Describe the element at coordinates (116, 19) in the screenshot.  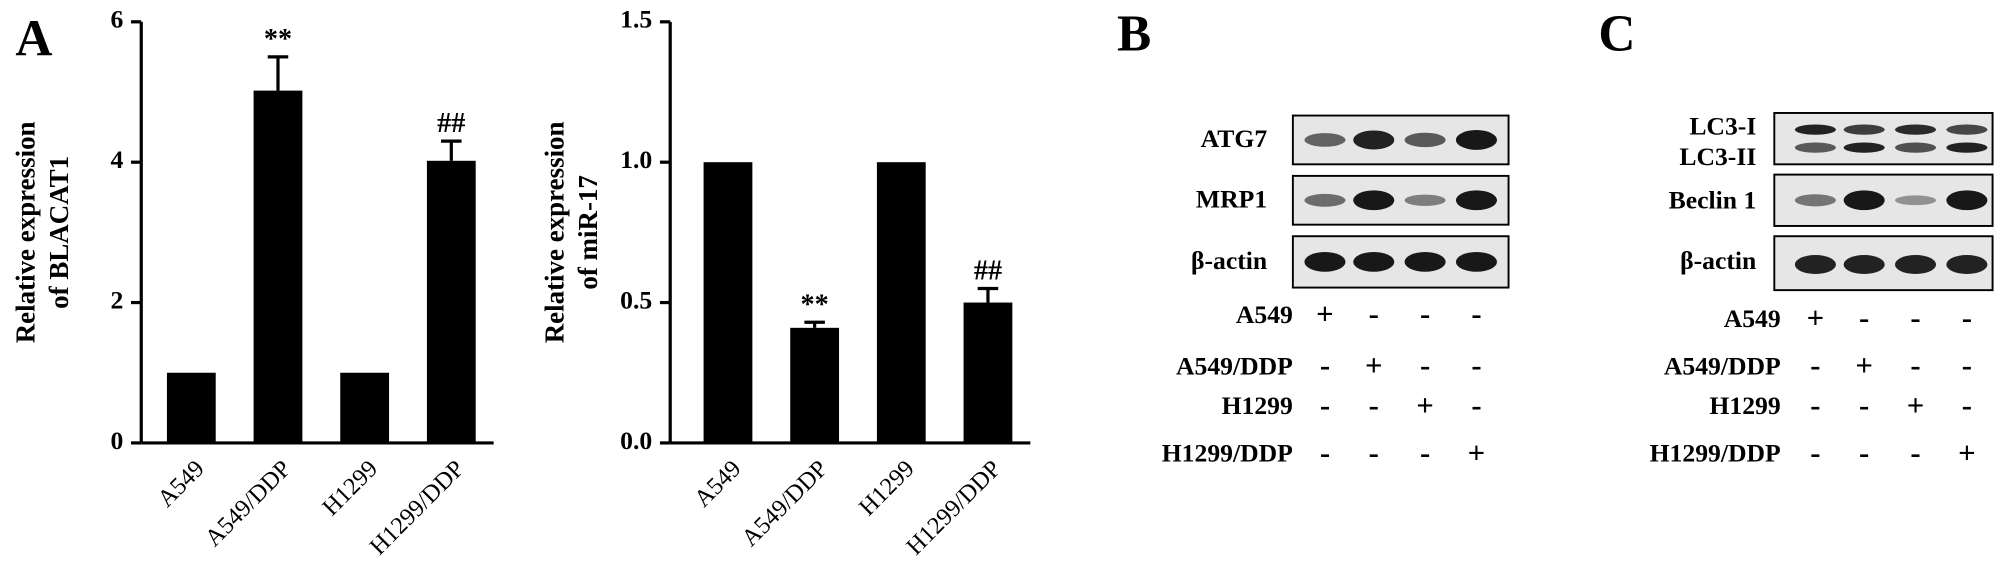
I see `y-tick-label: 6` at that location.